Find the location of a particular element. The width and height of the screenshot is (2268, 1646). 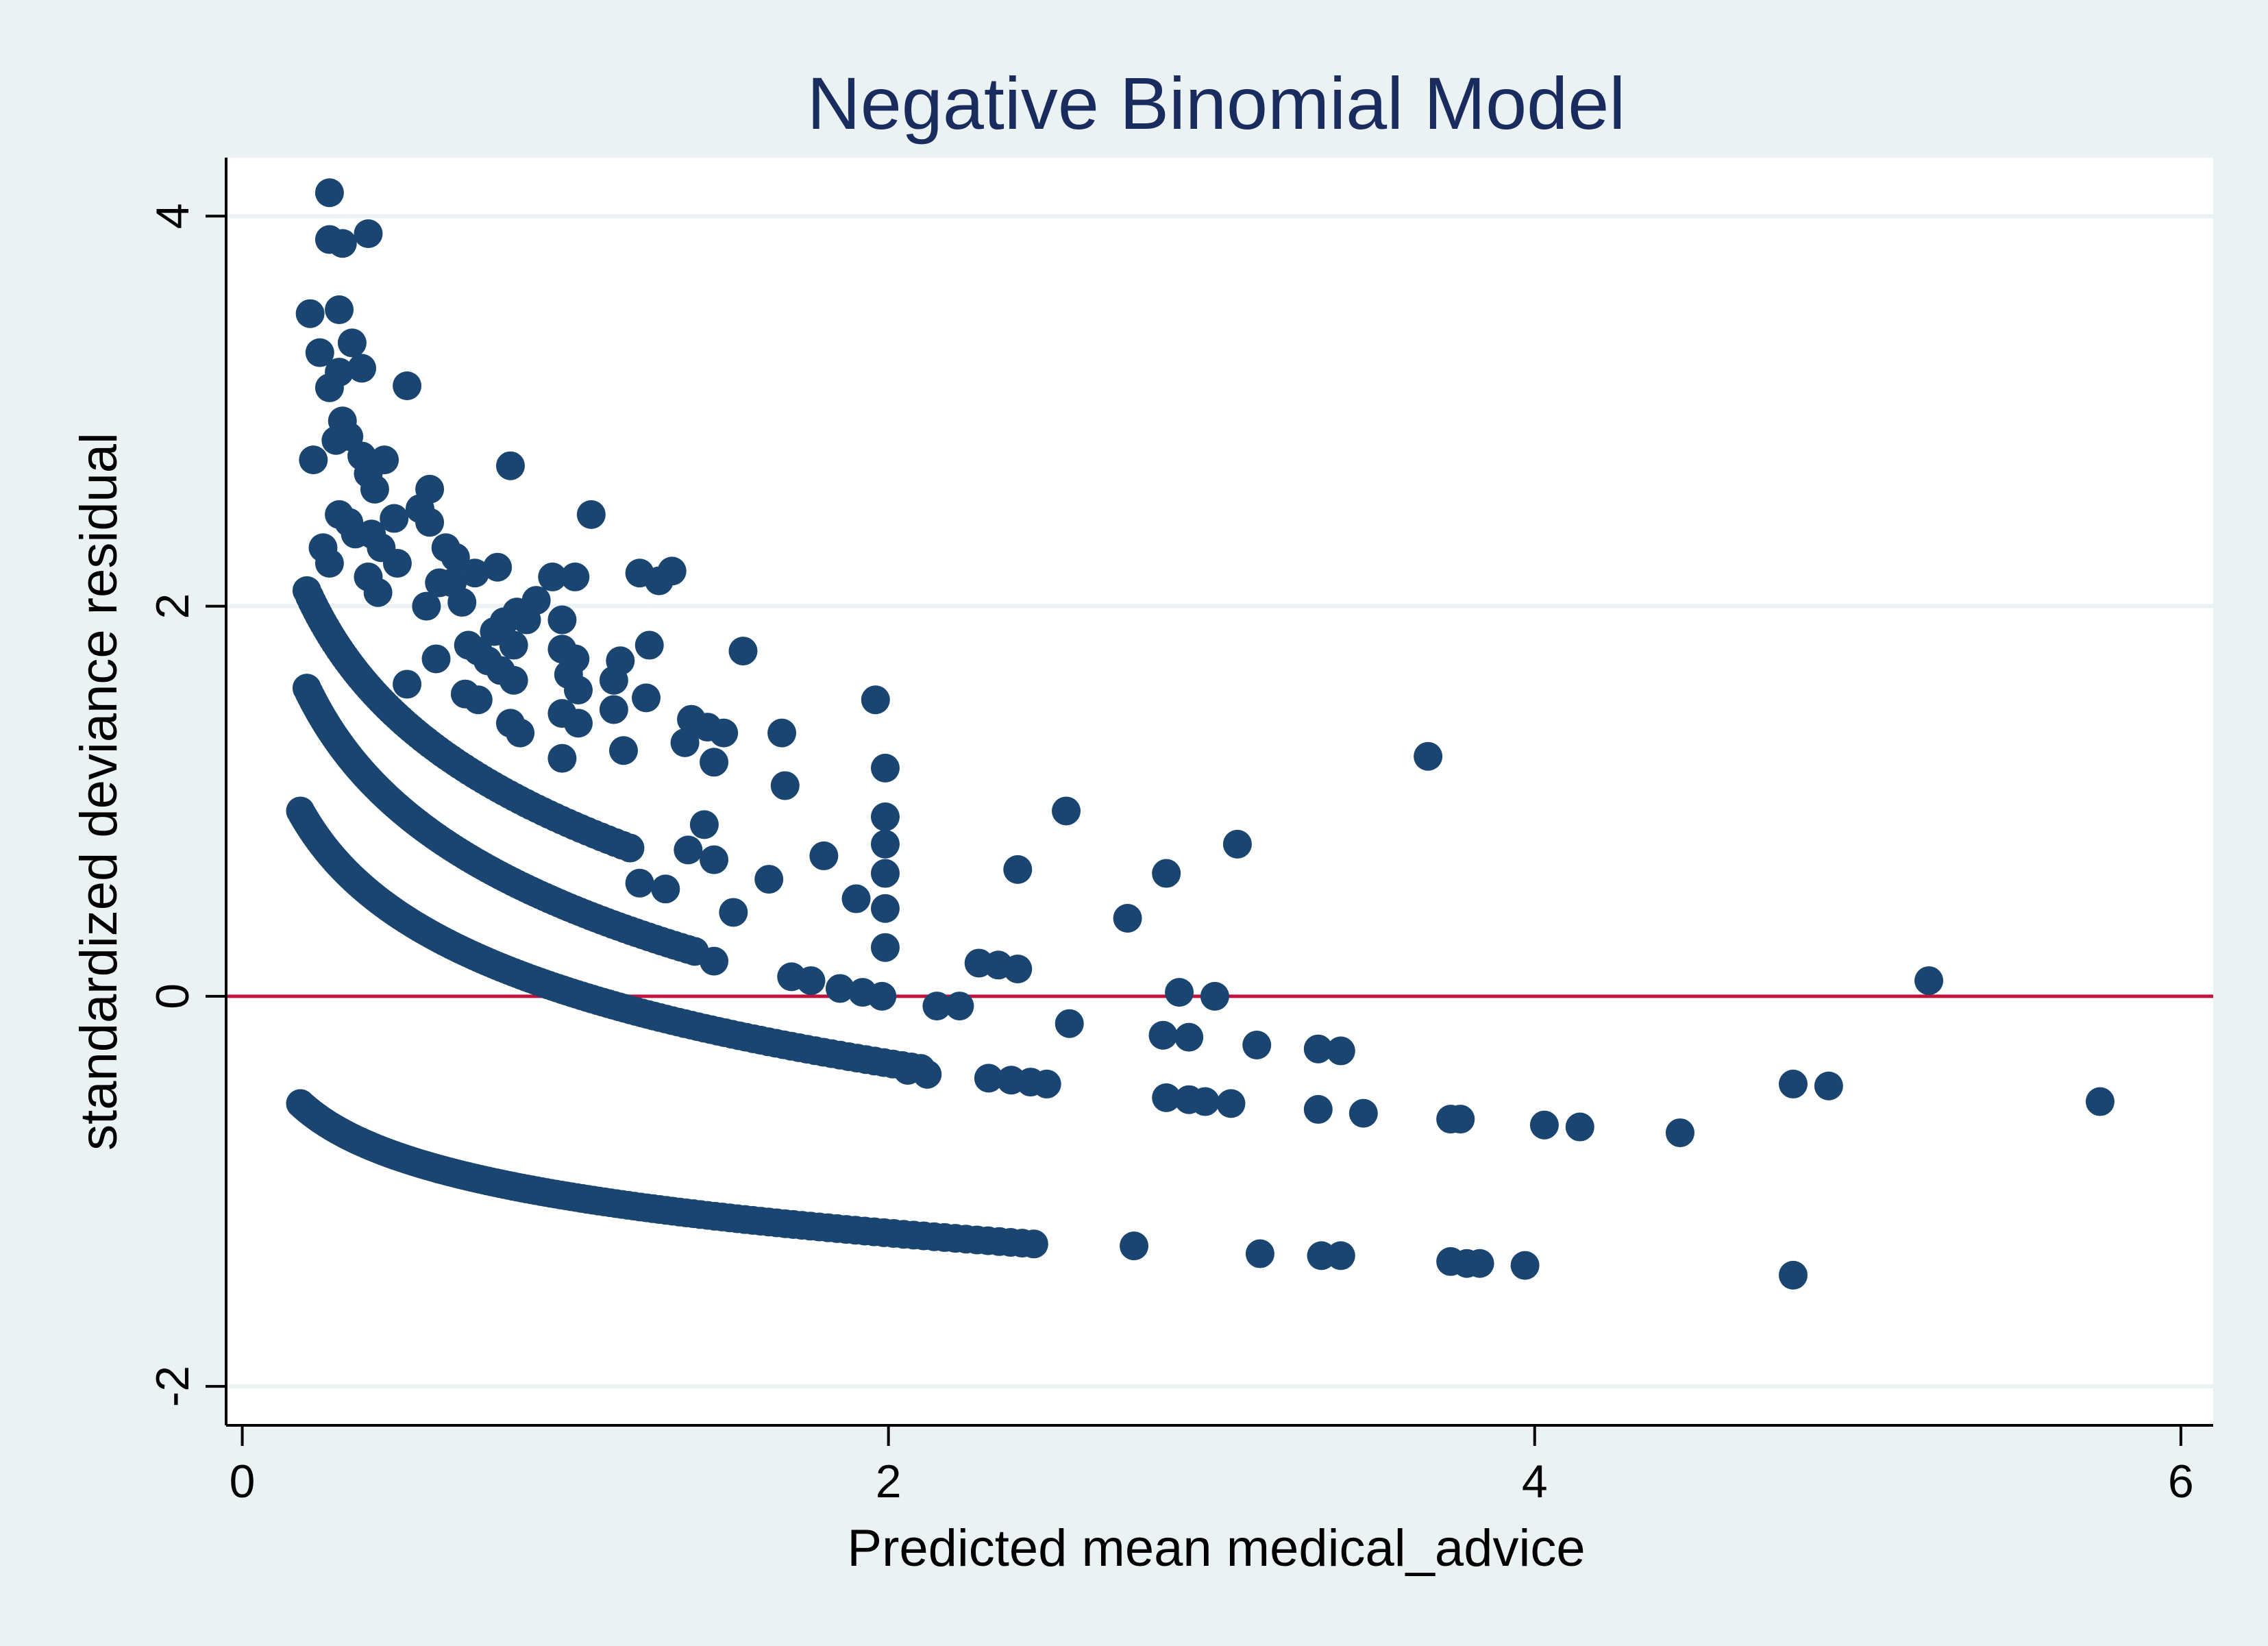

x-tick-labels: 0 2 4 6 is located at coordinates (1212, 1481).